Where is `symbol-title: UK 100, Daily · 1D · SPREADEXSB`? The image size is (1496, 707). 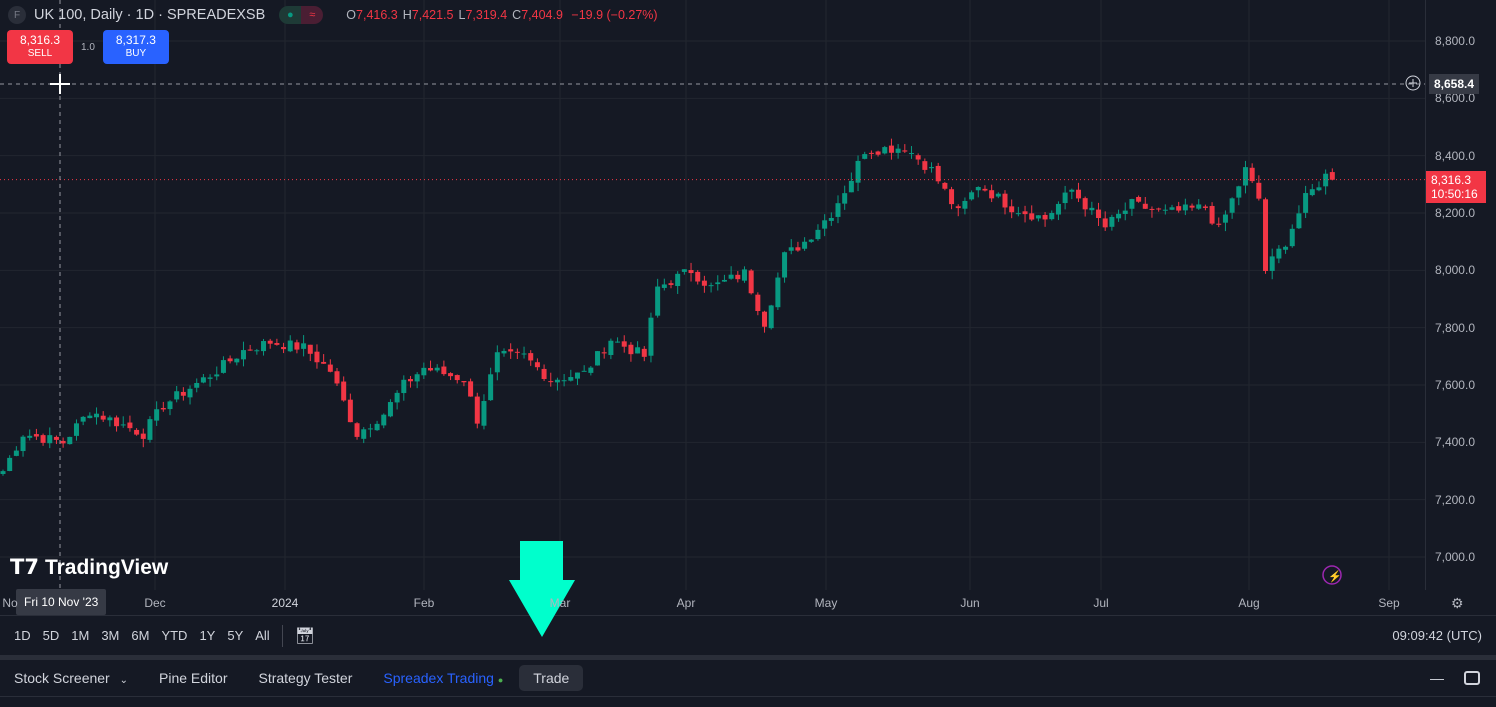 symbol-title: UK 100, Daily · 1D · SPREADEXSB is located at coordinates (150, 15).